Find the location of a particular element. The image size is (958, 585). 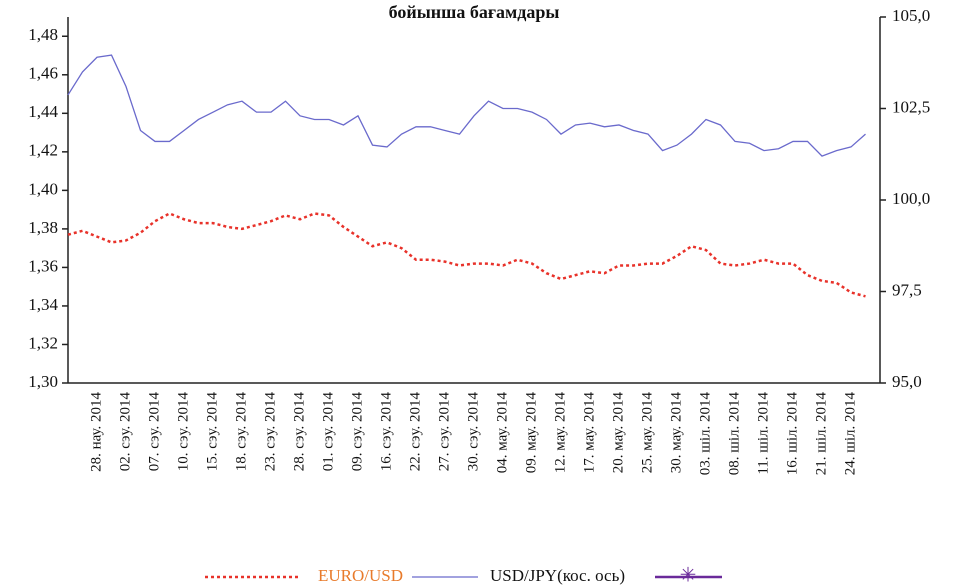

x-tick-label: 25. мау. 2014 is located at coordinates (647, 433).